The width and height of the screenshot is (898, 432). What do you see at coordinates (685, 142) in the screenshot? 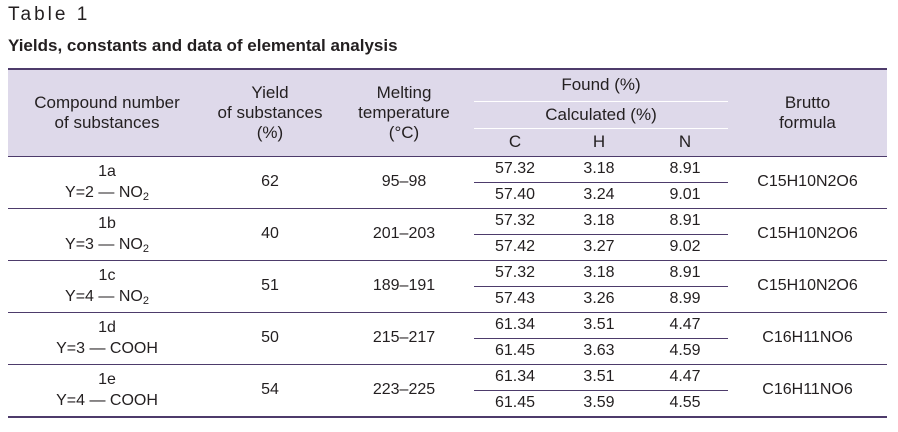
I see `header-n: N` at bounding box center [685, 142].